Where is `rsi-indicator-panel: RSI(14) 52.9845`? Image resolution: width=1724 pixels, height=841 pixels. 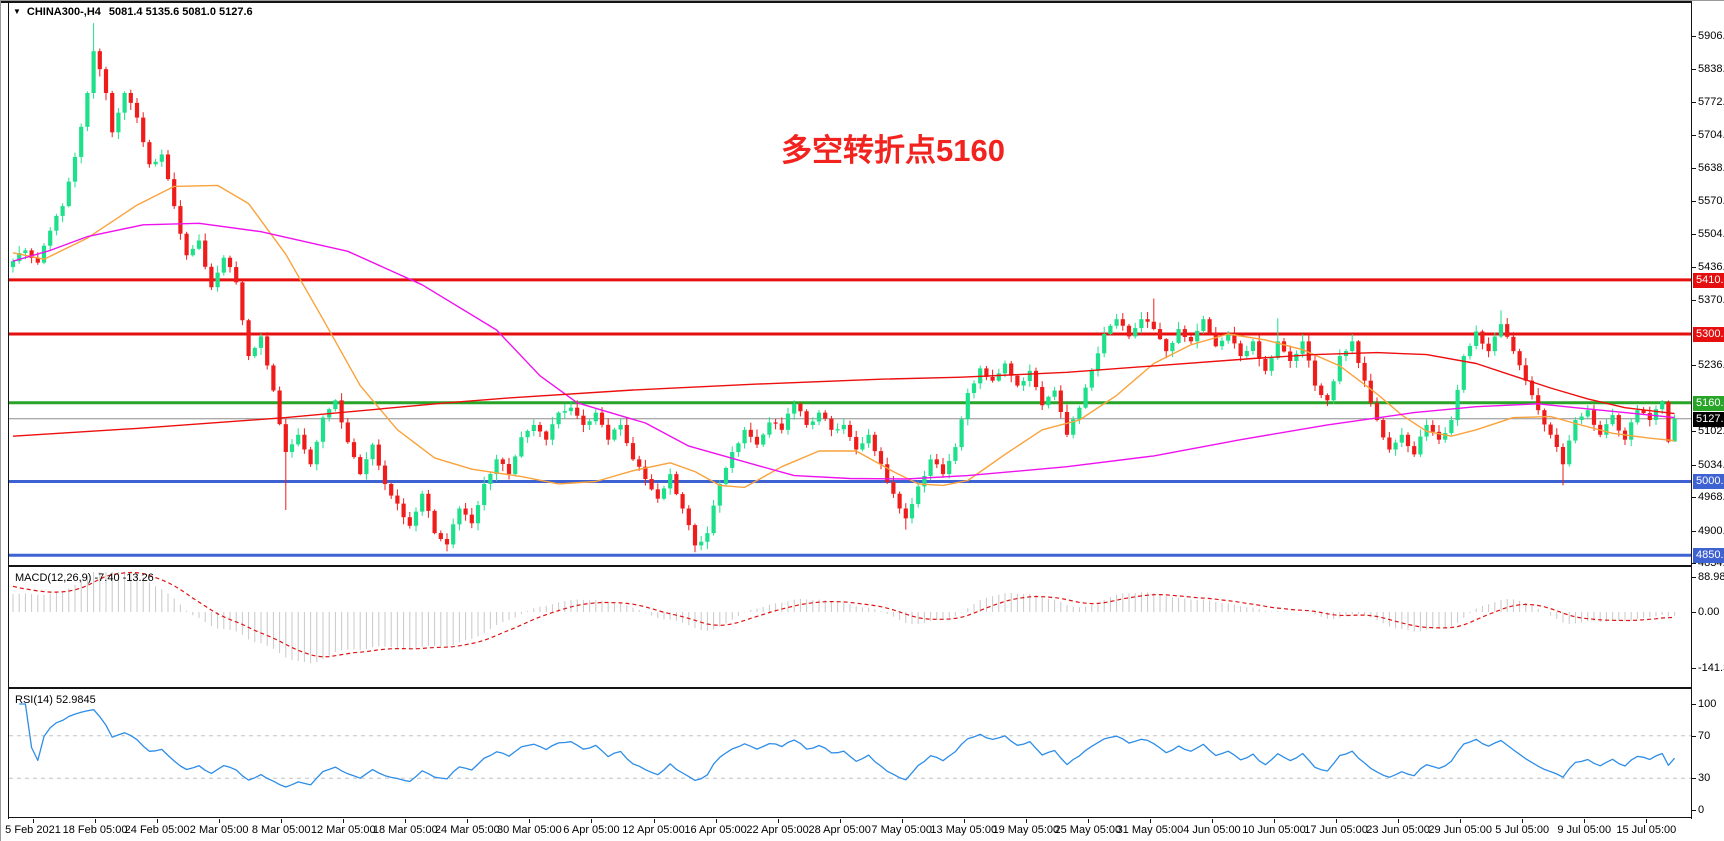
rsi-indicator-panel: RSI(14) 52.9845 is located at coordinates (850, 754).